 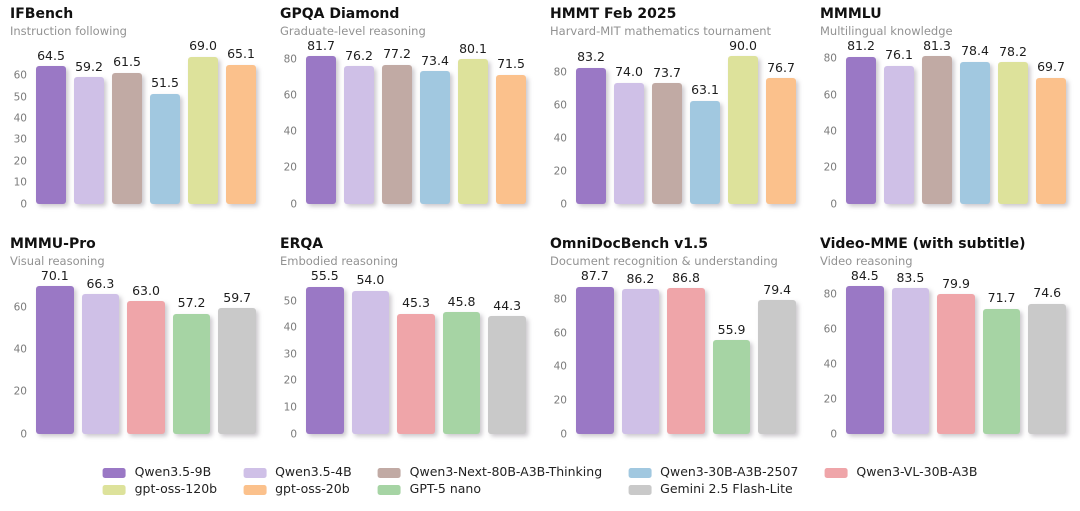 I want to click on bar-group: 63.0, so click(x=146, y=359).